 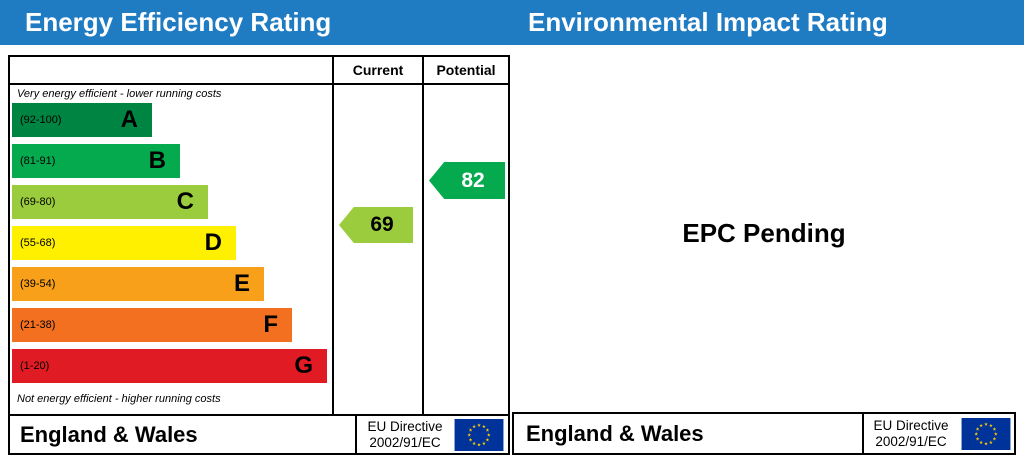 What do you see at coordinates (157, 160) in the screenshot?
I see `band-b-letter: B` at bounding box center [157, 160].